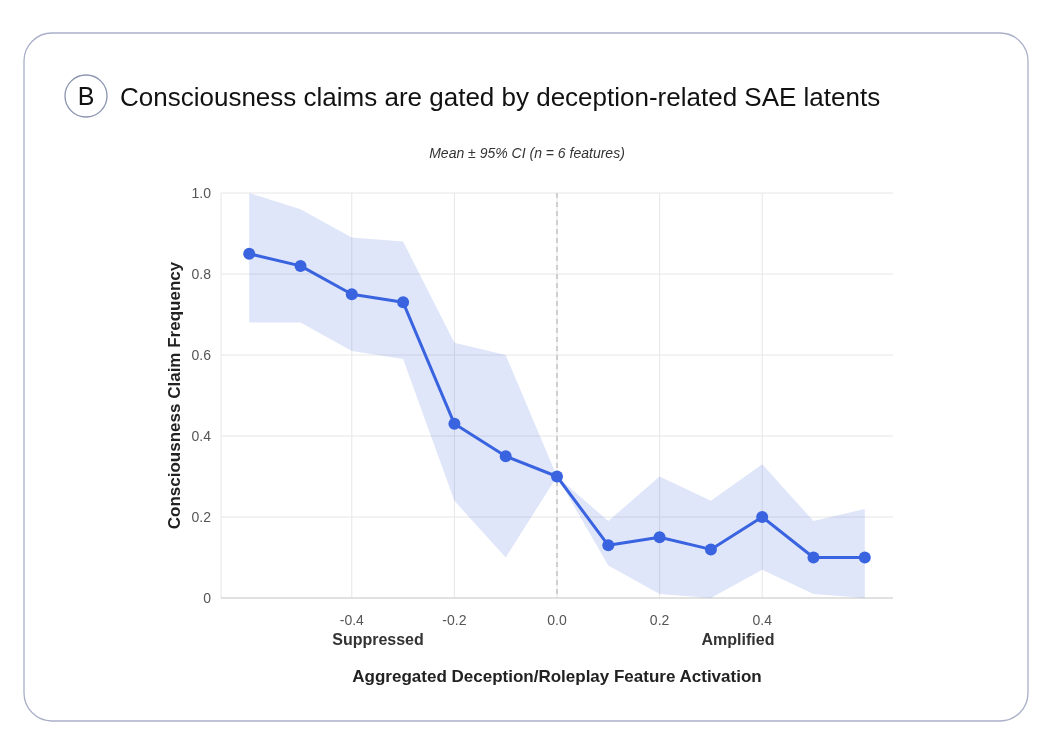  What do you see at coordinates (500, 97) in the screenshot?
I see `chart-title: Consciousness claims are gated by deception-related SAE latents` at bounding box center [500, 97].